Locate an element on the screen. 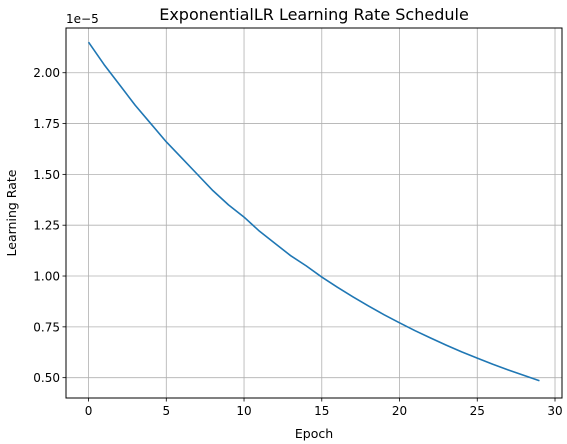 This screenshot has width=567, height=444. y-tick-label: 1.00 is located at coordinates (46, 277).